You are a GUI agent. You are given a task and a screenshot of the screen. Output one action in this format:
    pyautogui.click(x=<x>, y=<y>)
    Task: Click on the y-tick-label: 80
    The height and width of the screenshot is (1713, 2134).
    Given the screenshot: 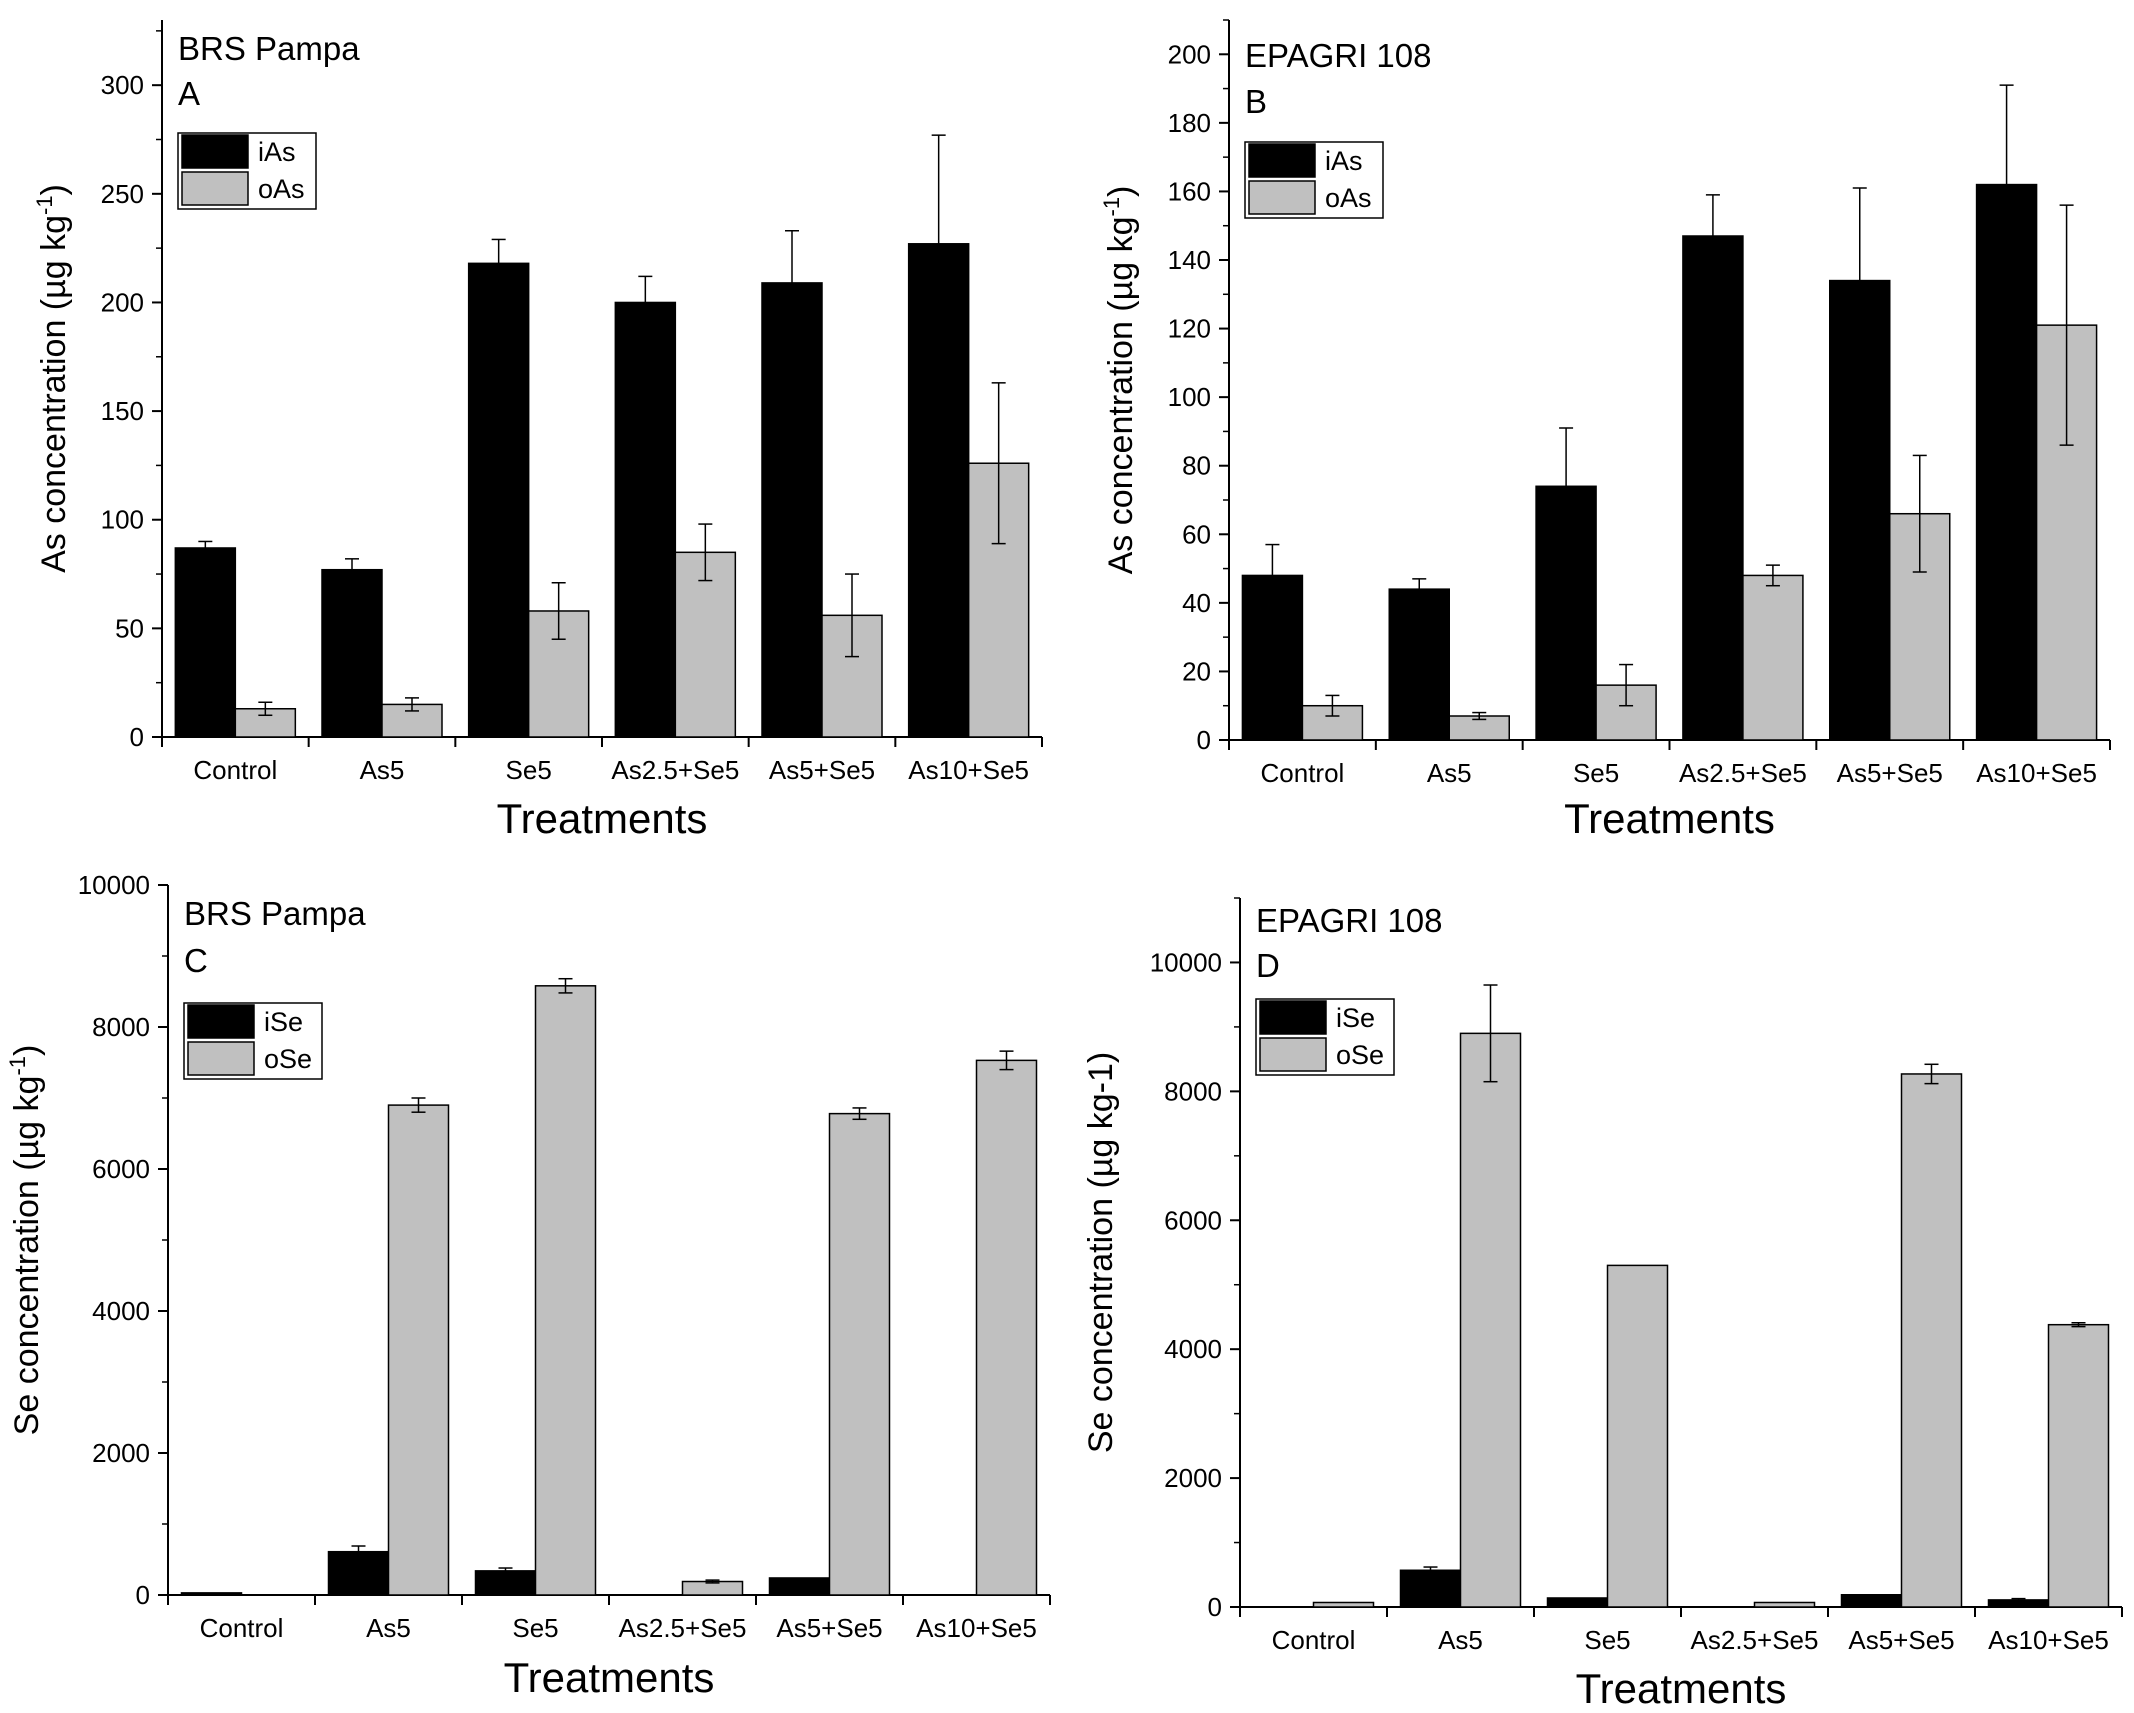 What is the action you would take?
    pyautogui.click(x=1196, y=466)
    